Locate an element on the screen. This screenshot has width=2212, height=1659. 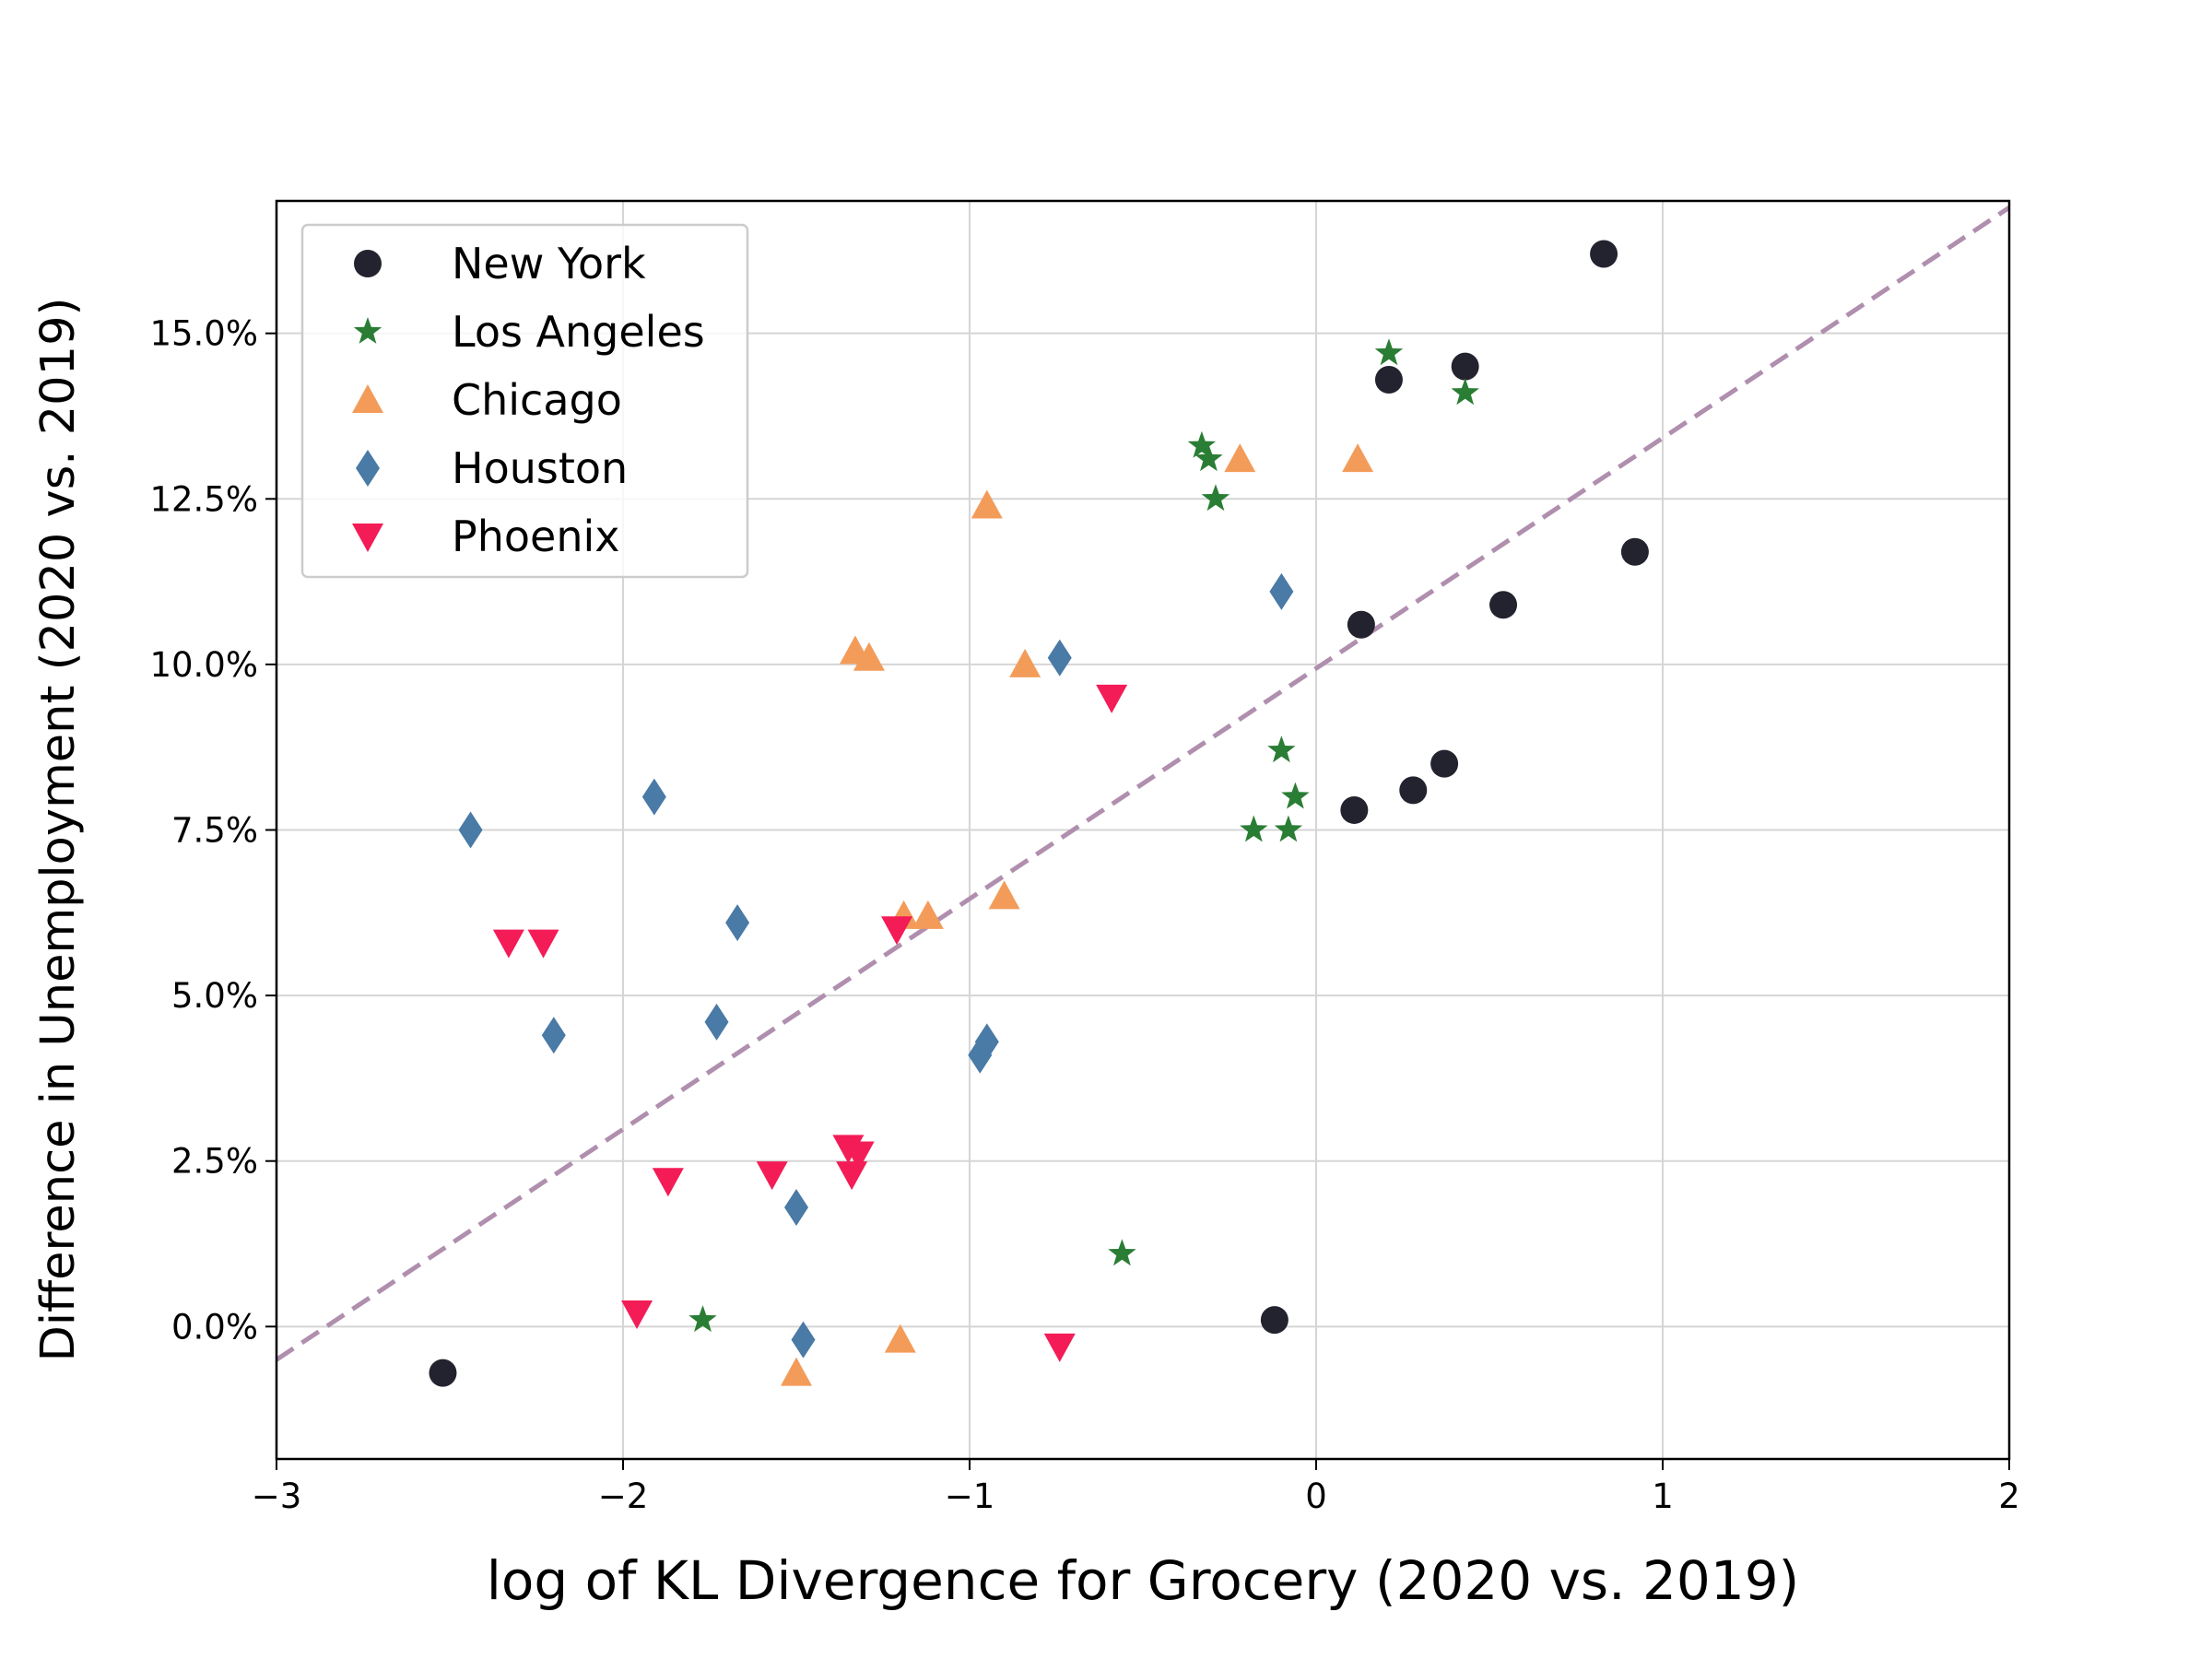
y-tick-label: 7.5% is located at coordinates (214, 831).